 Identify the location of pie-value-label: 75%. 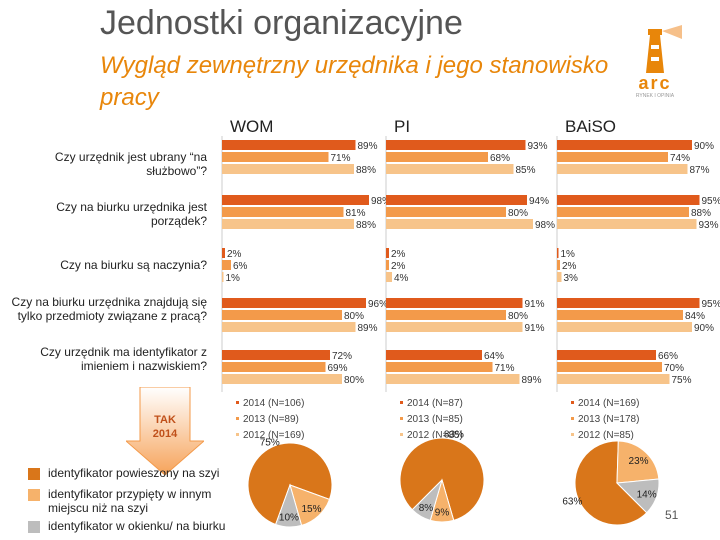
(270, 442).